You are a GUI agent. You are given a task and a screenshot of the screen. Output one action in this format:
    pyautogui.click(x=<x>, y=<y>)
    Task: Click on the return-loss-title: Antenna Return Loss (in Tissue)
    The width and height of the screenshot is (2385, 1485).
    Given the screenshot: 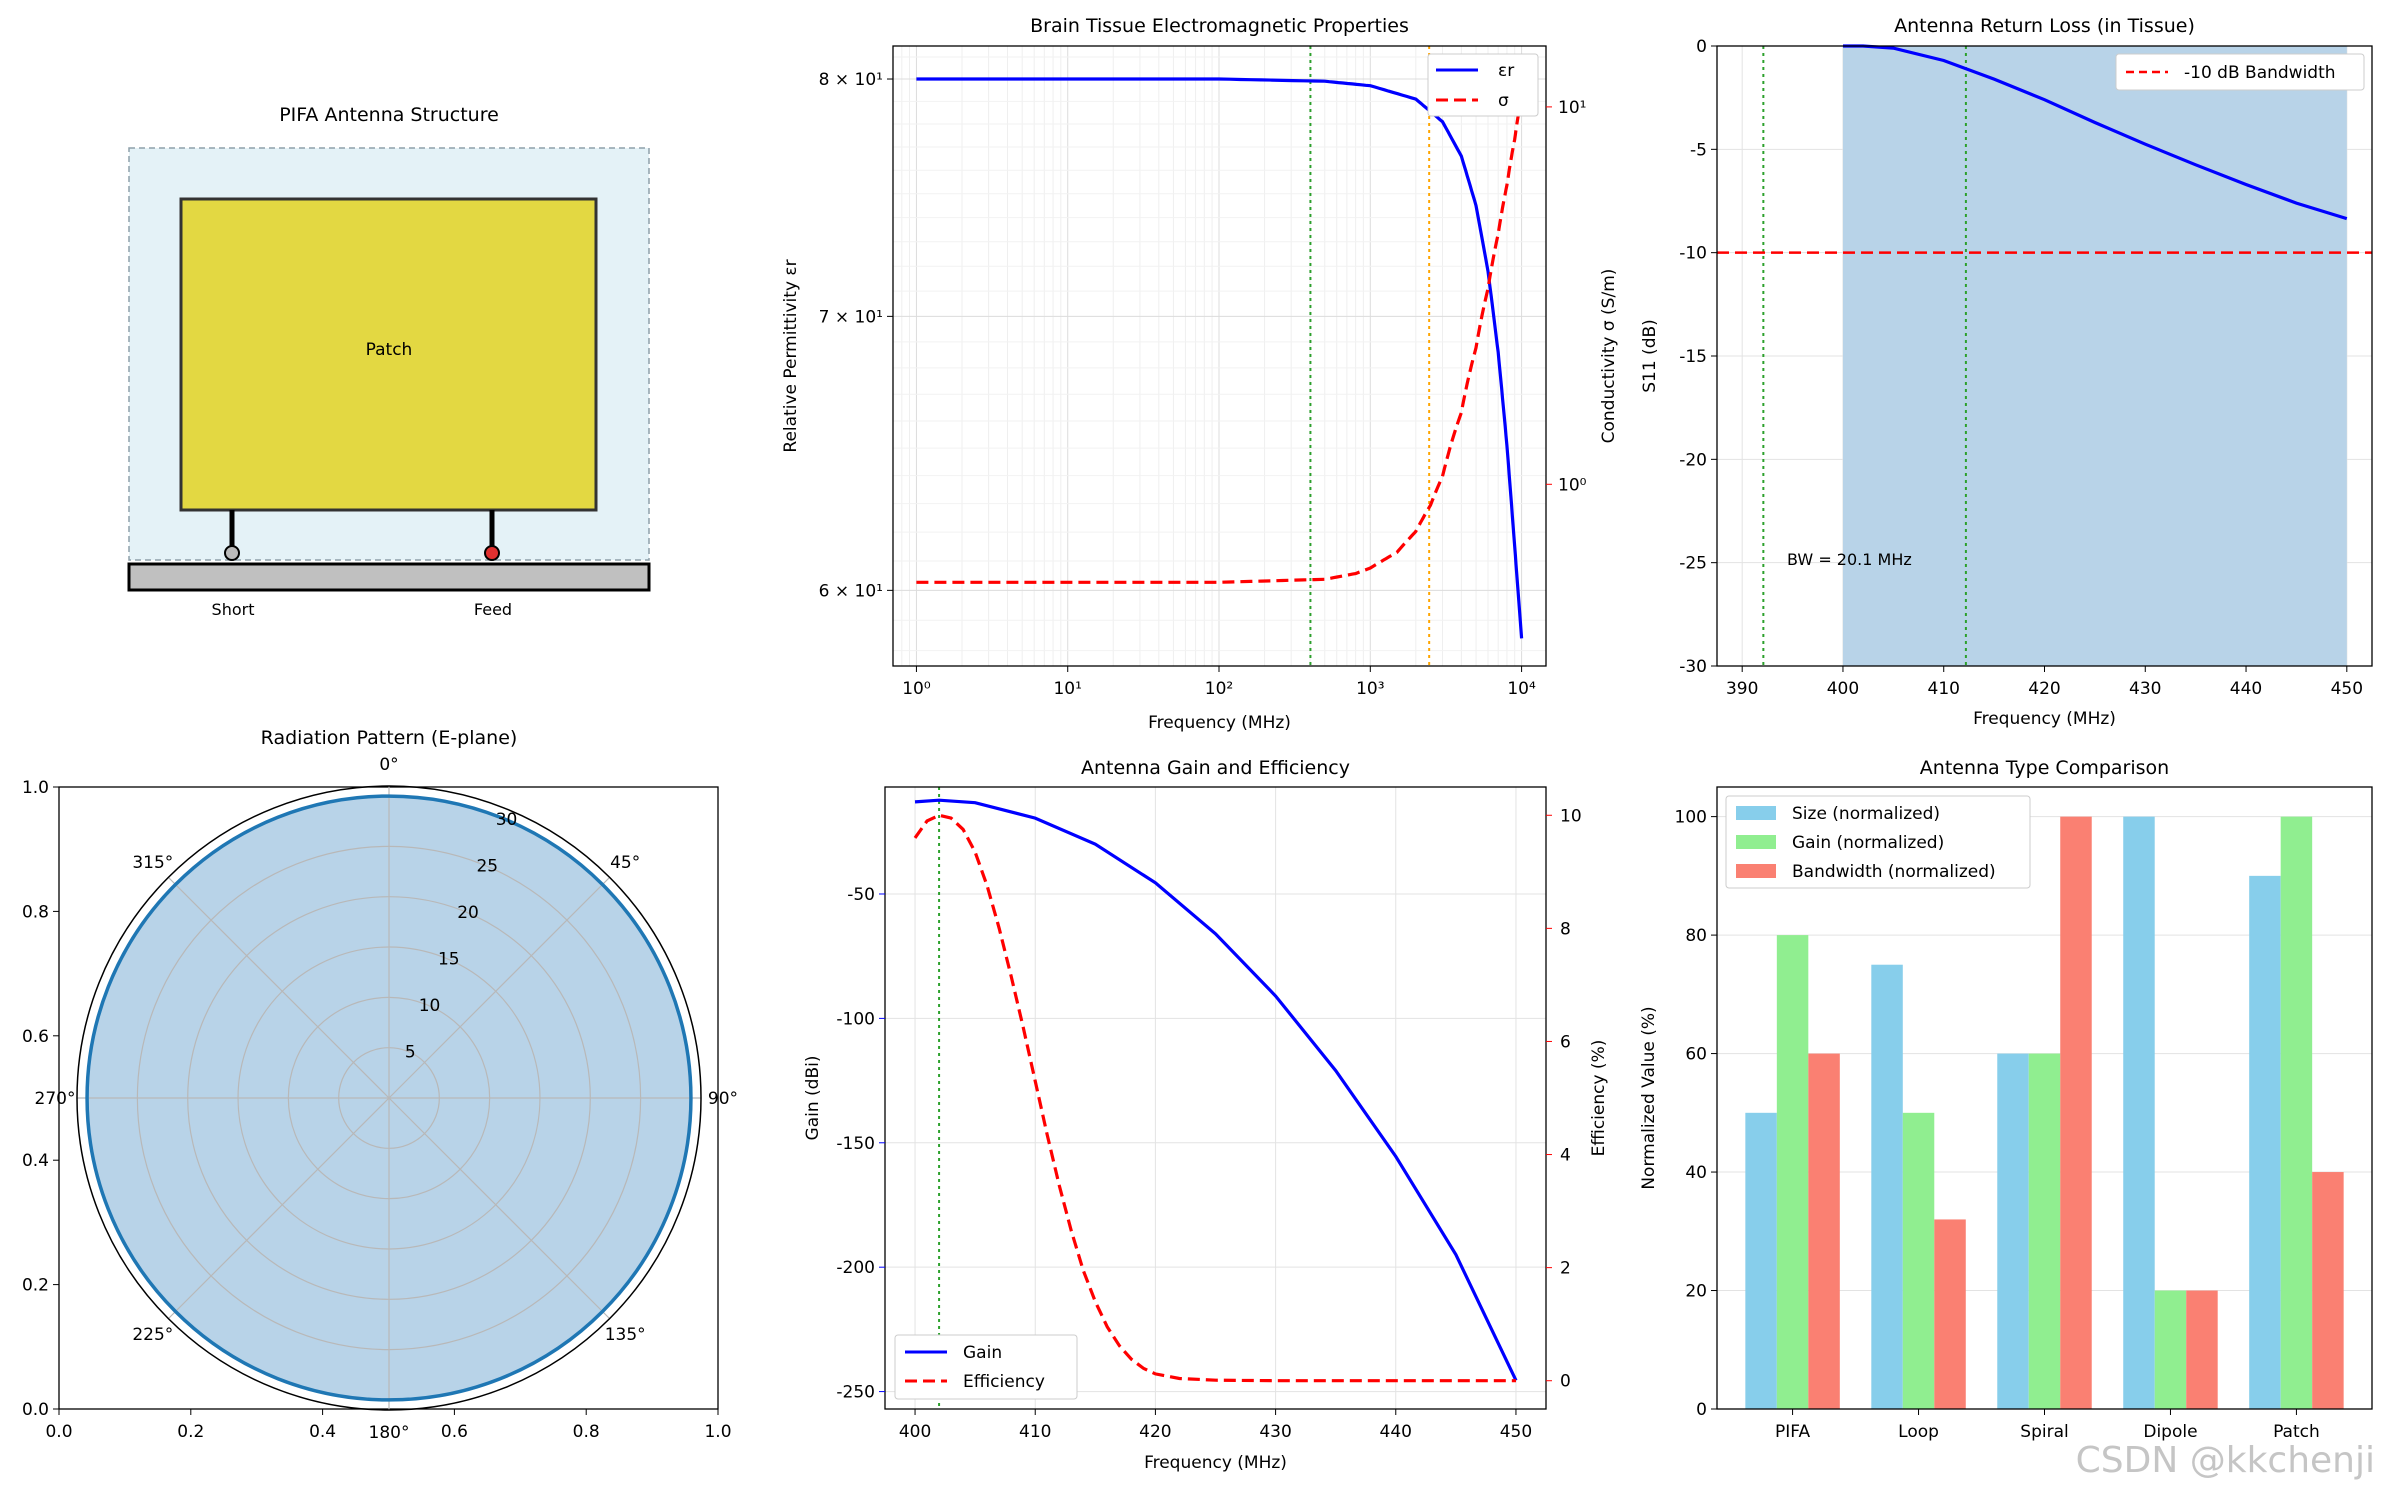 What is the action you would take?
    pyautogui.click(x=2044, y=26)
    